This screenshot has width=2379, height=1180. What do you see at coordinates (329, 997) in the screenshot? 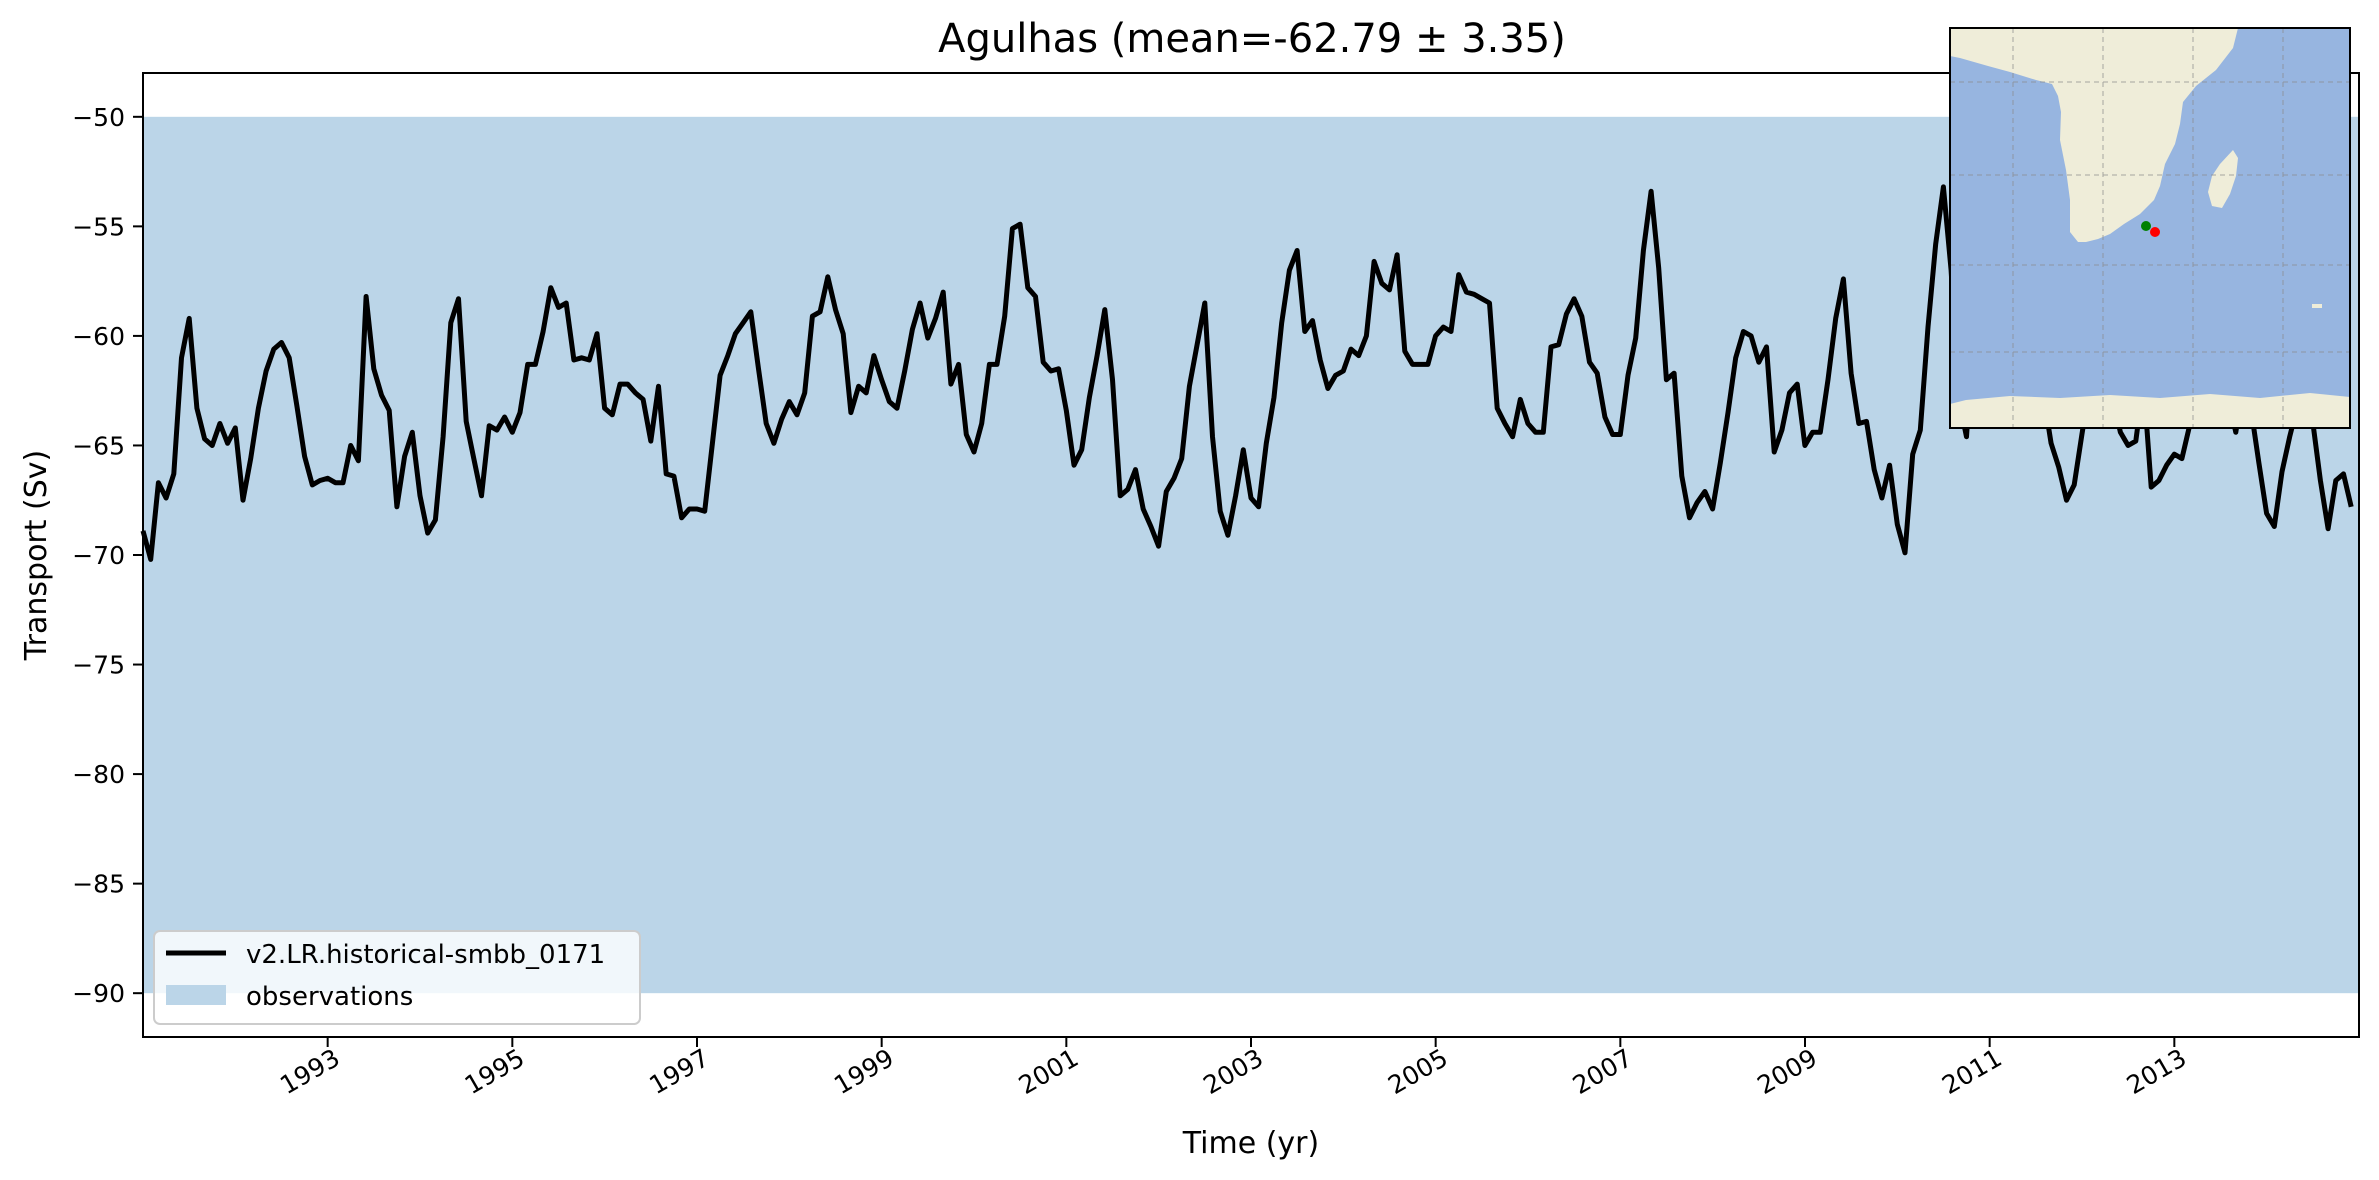
I see `legend-label-observations: observations` at bounding box center [329, 997].